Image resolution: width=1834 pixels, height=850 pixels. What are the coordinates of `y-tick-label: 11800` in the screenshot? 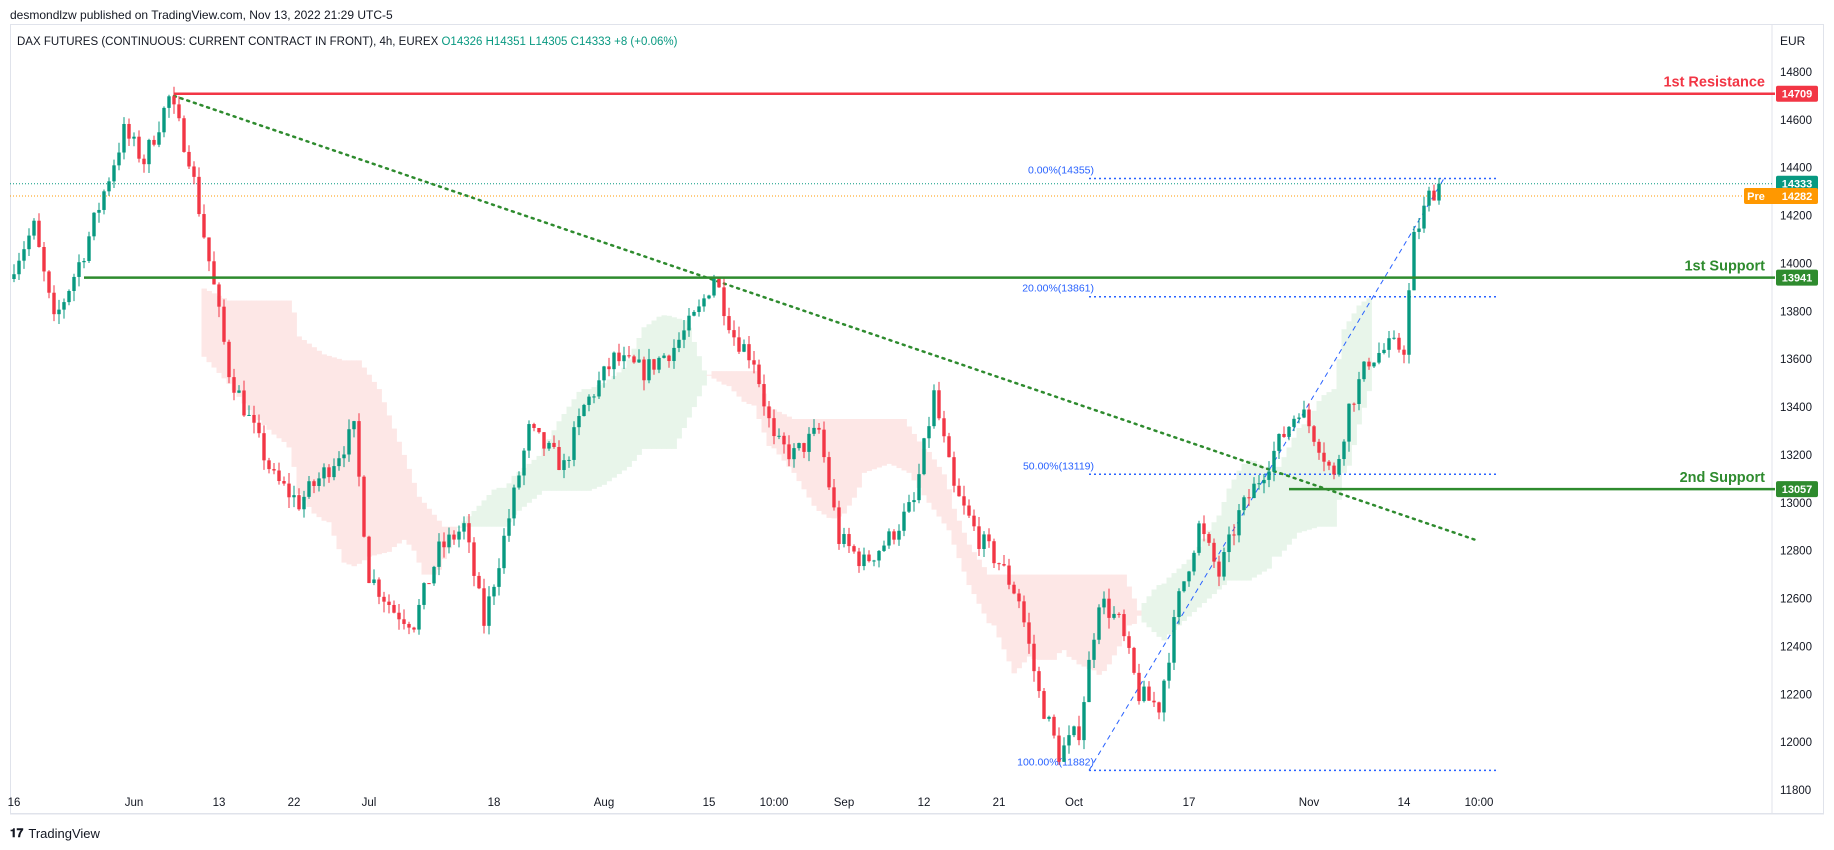 It's located at (1795, 791).